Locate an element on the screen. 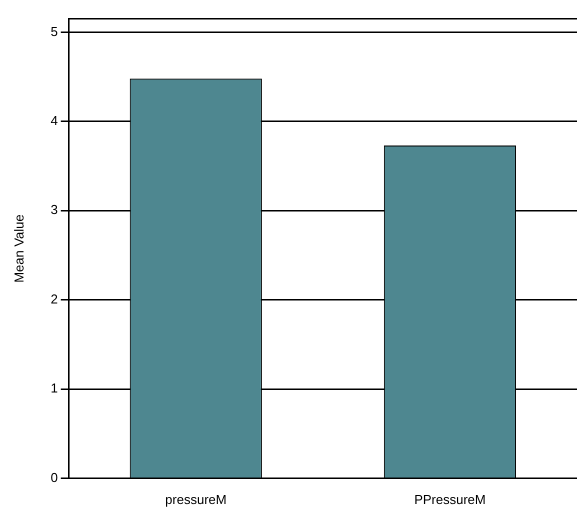 Image resolution: width=577 pixels, height=530 pixels. y-tick-label: 5 is located at coordinates (54, 31).